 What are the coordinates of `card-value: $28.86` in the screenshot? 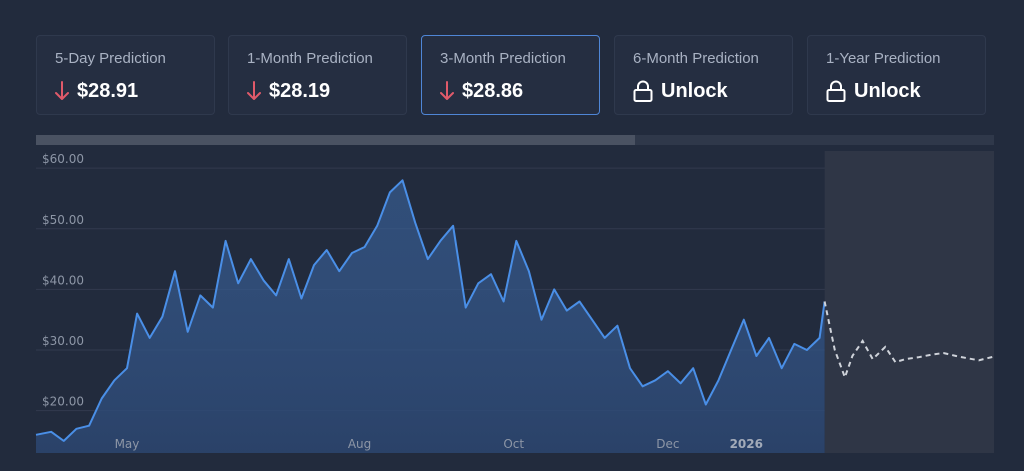 It's located at (493, 90).